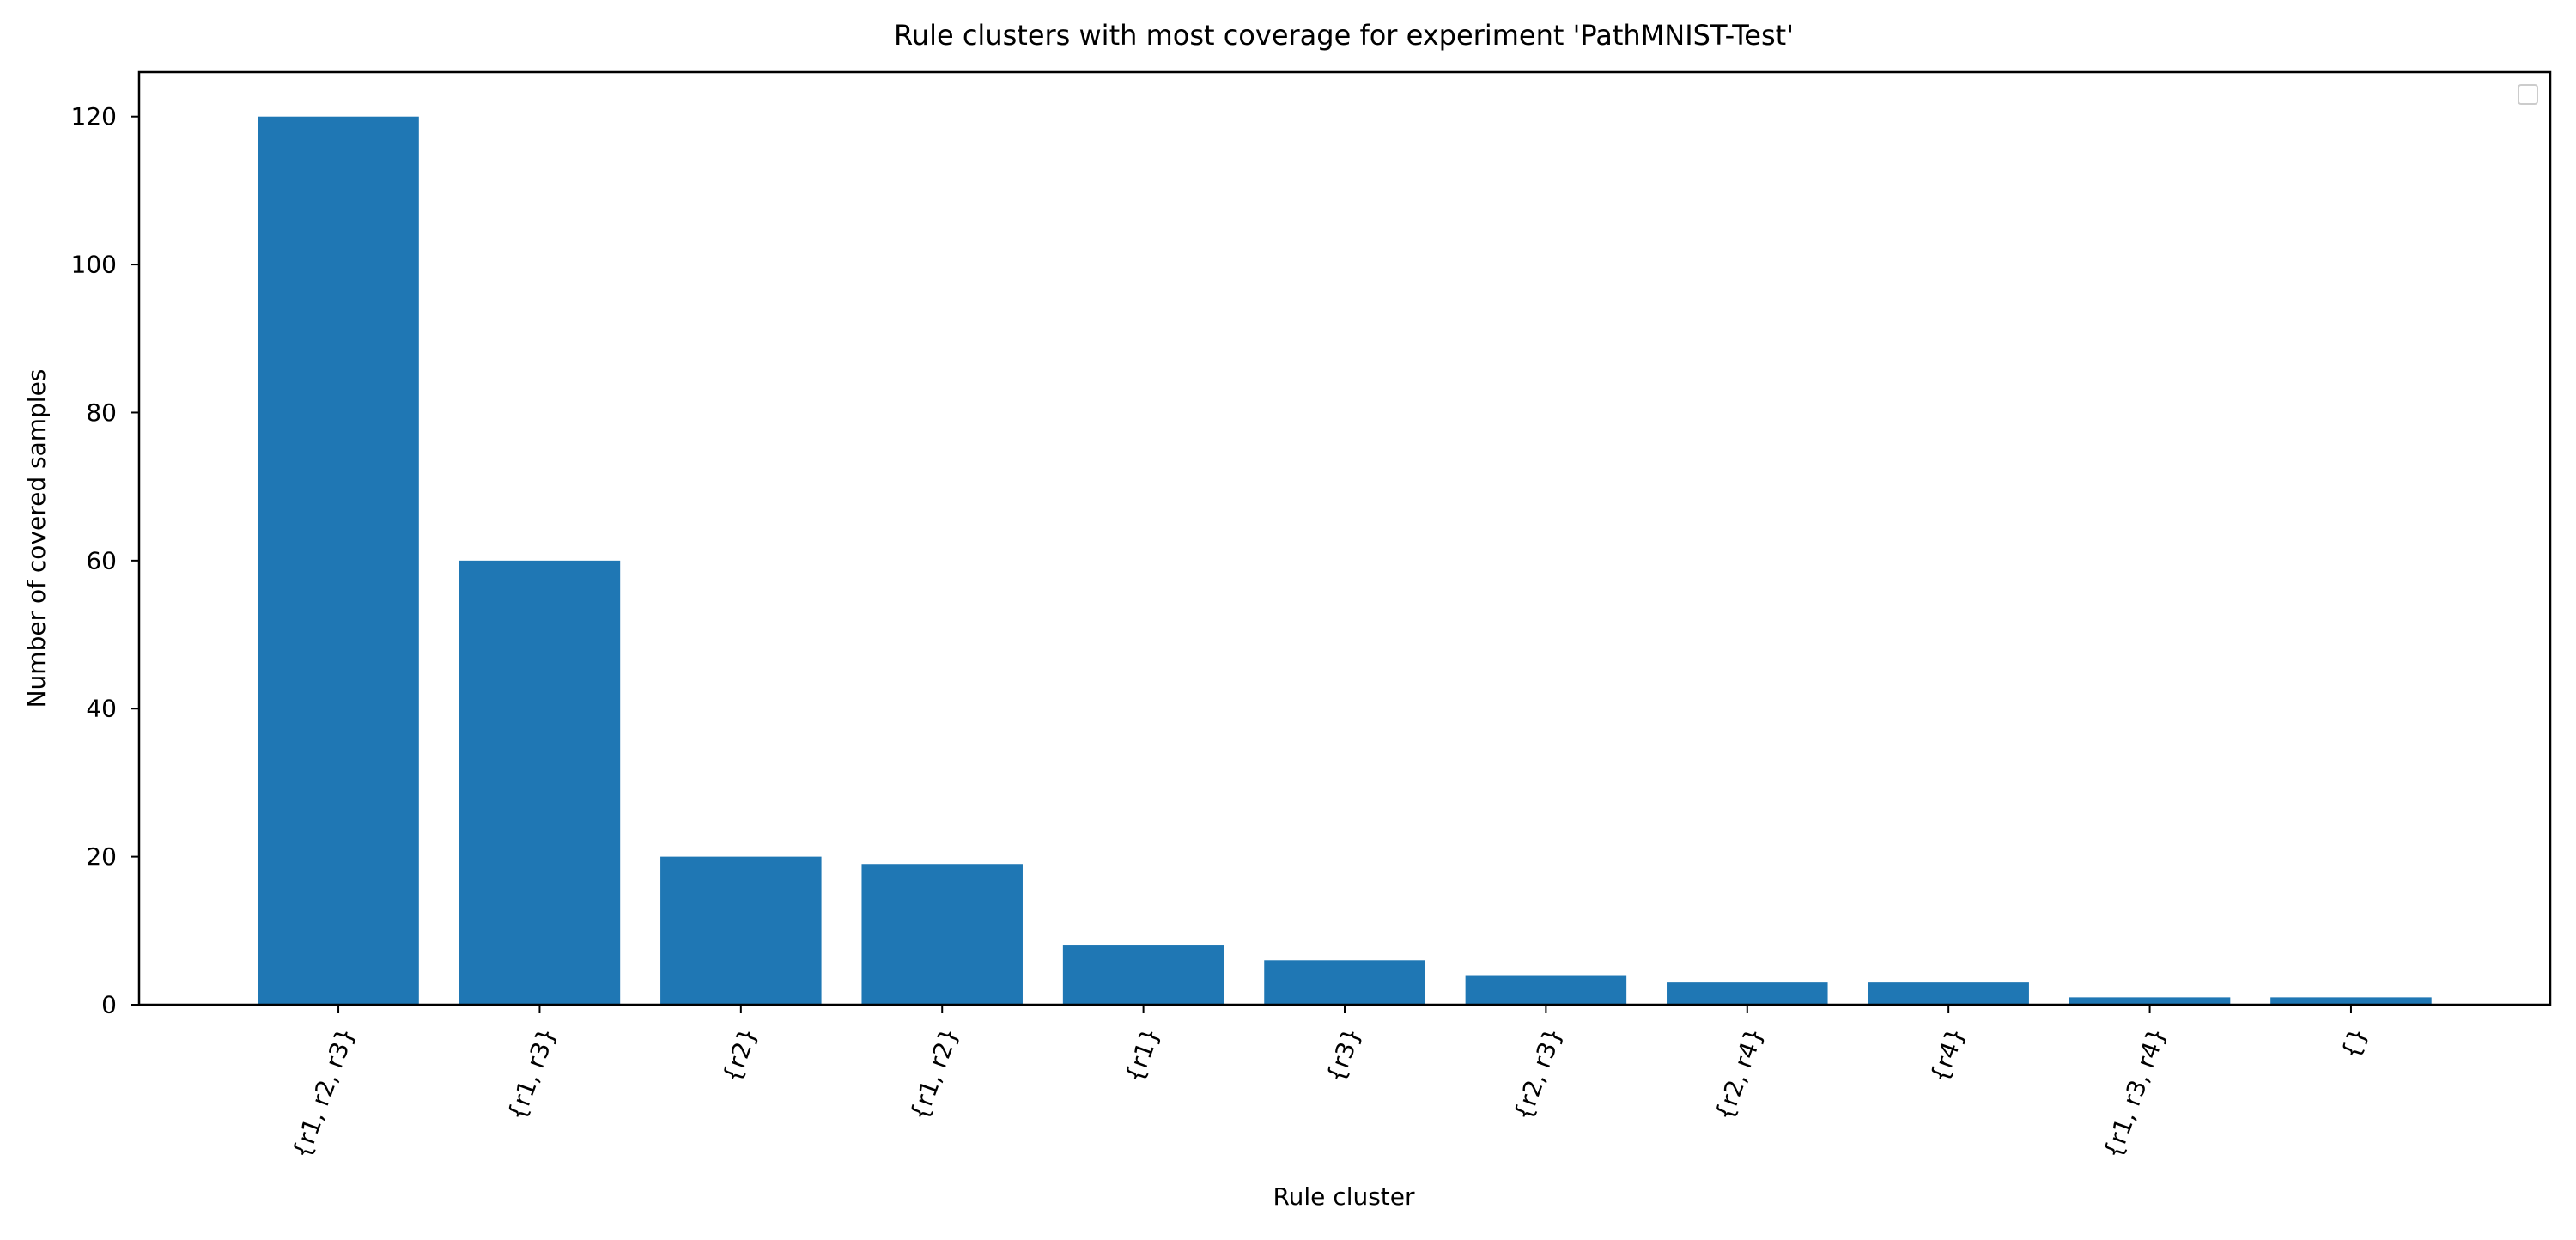 Image resolution: width=2576 pixels, height=1240 pixels. Describe the element at coordinates (94, 116) in the screenshot. I see `y-tick-label: 120` at that location.